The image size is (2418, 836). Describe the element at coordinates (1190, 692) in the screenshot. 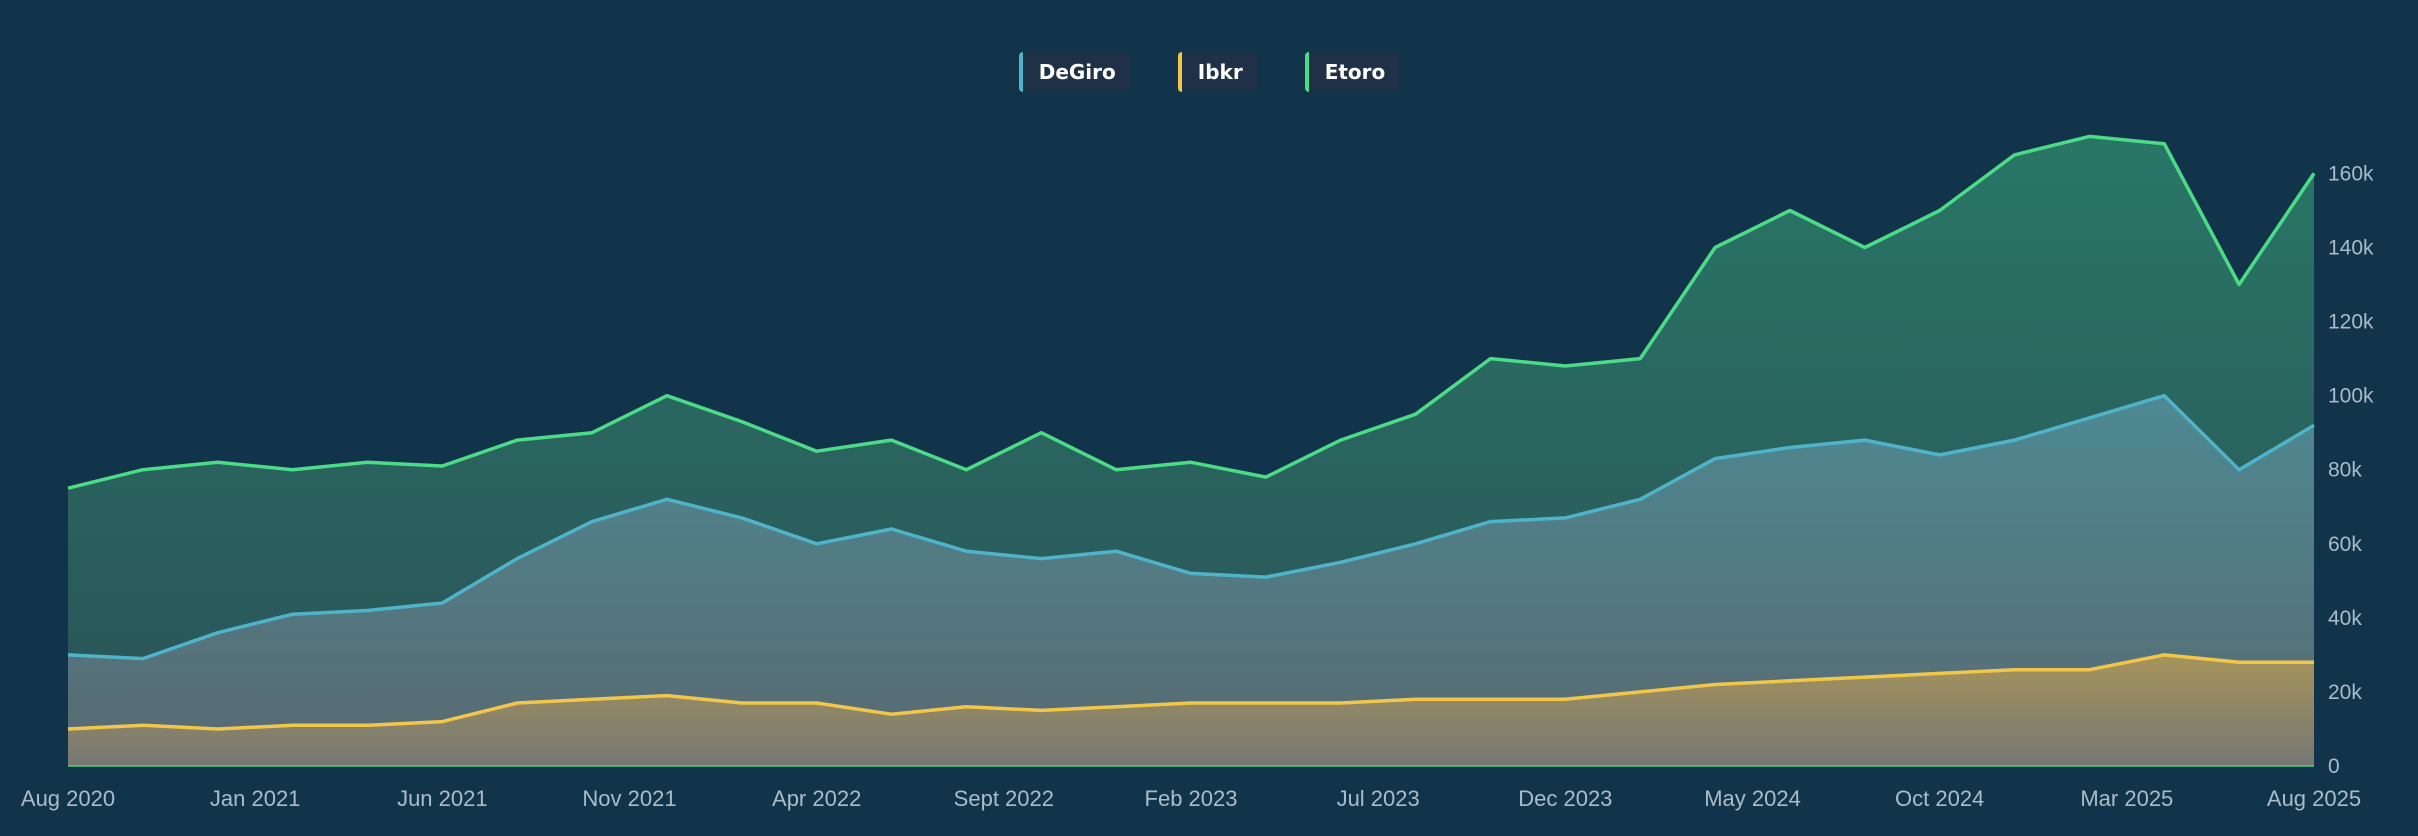

I see `ibkr-line` at that location.